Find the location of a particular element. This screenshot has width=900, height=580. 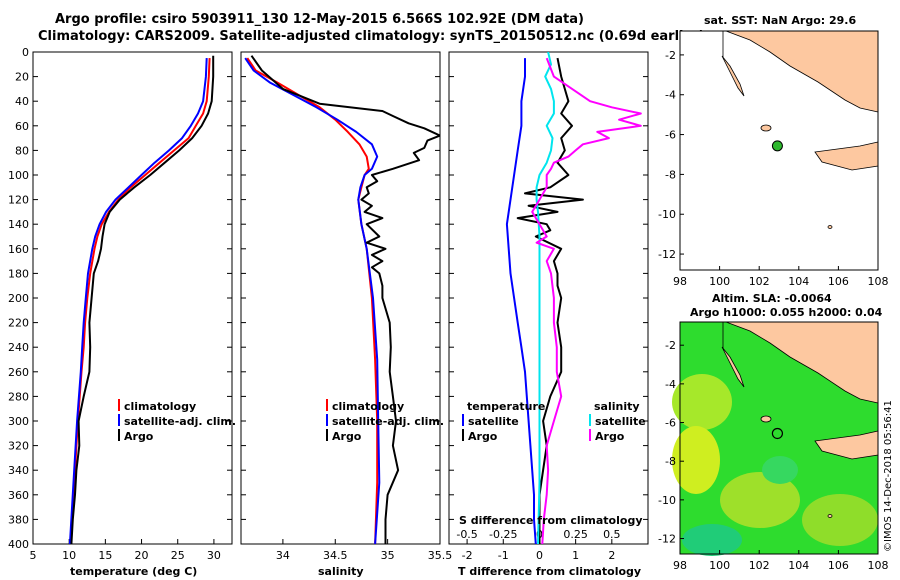

y-tick-label: 80 is located at coordinates (22, 150).